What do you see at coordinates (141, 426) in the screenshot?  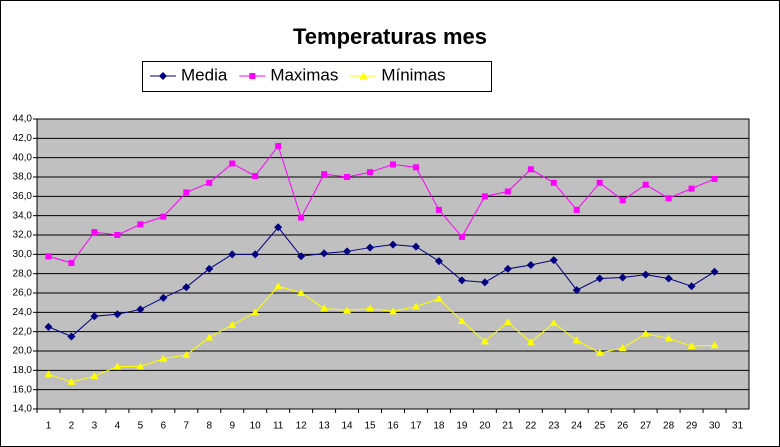 I see `x-tick-label: 5` at bounding box center [141, 426].